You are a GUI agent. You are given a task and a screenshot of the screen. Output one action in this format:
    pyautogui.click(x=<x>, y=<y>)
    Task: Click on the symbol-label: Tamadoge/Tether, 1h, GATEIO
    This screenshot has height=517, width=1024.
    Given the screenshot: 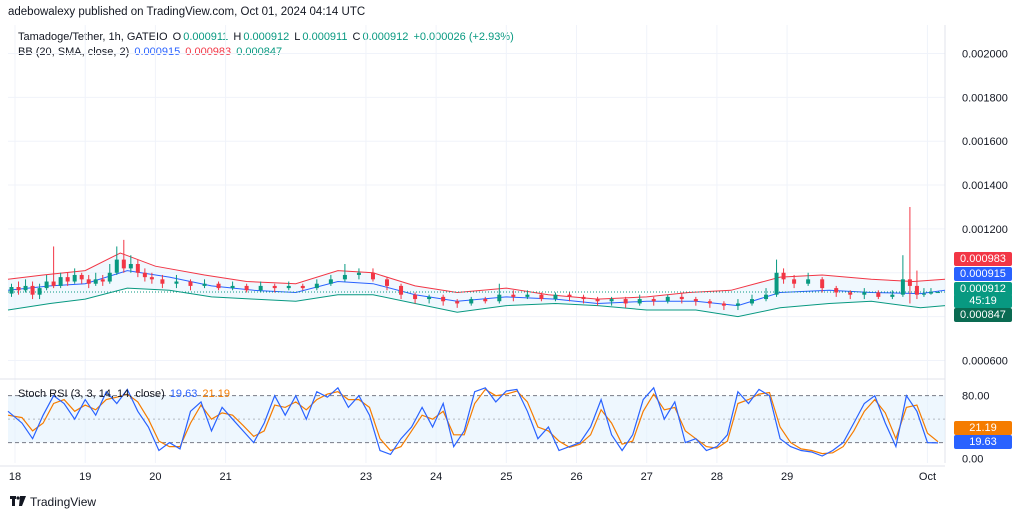 What is the action you would take?
    pyautogui.click(x=93, y=37)
    